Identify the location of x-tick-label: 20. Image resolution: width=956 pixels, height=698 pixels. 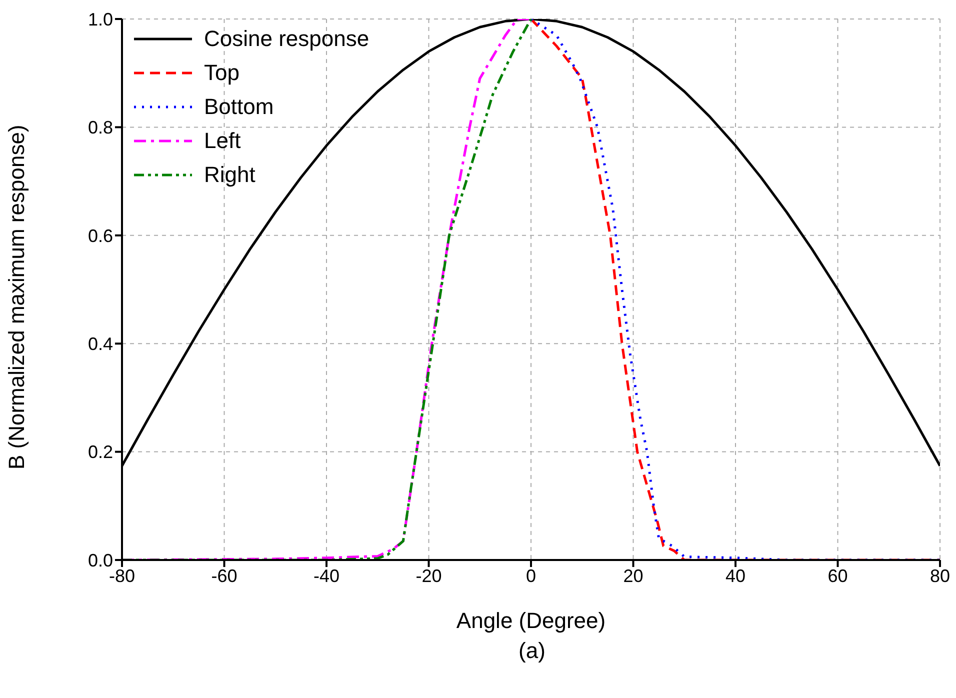
(633, 576).